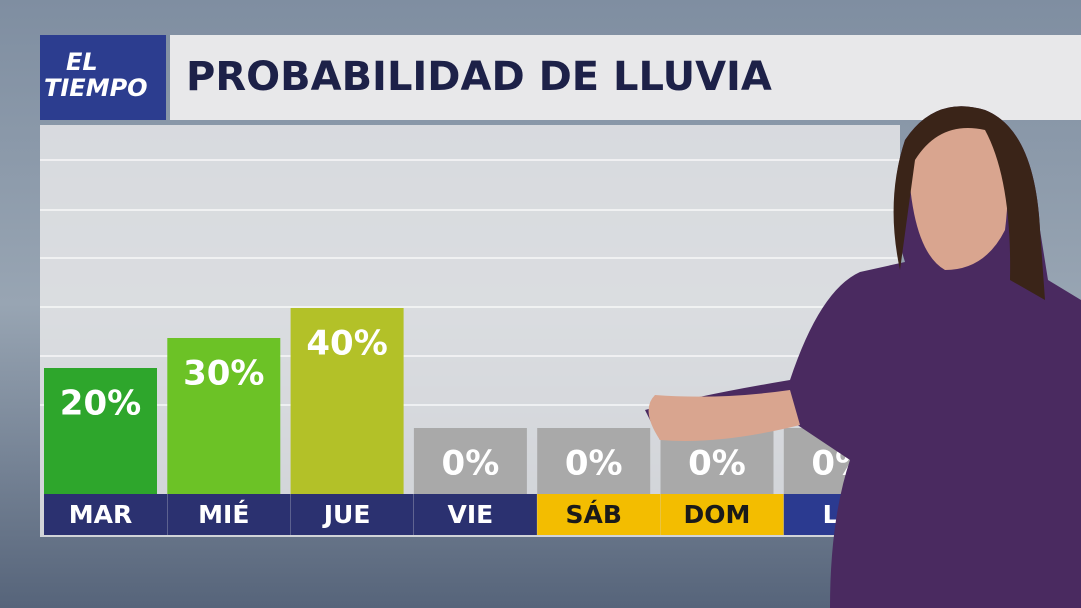  Describe the element at coordinates (724, 415) in the screenshot. I see `presenter-hand` at that location.